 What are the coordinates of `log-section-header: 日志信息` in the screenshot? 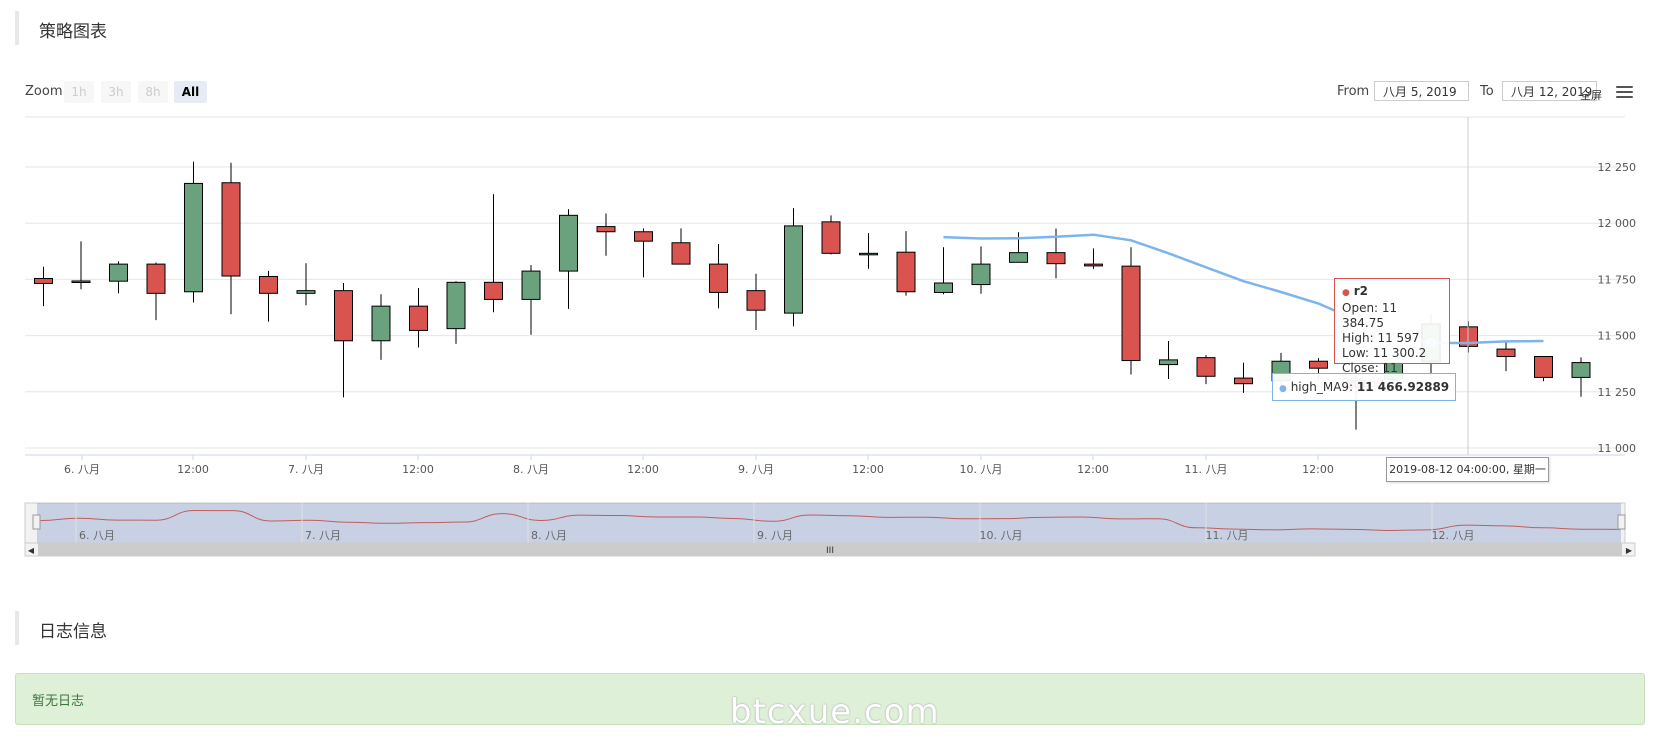 It's located at (830, 628).